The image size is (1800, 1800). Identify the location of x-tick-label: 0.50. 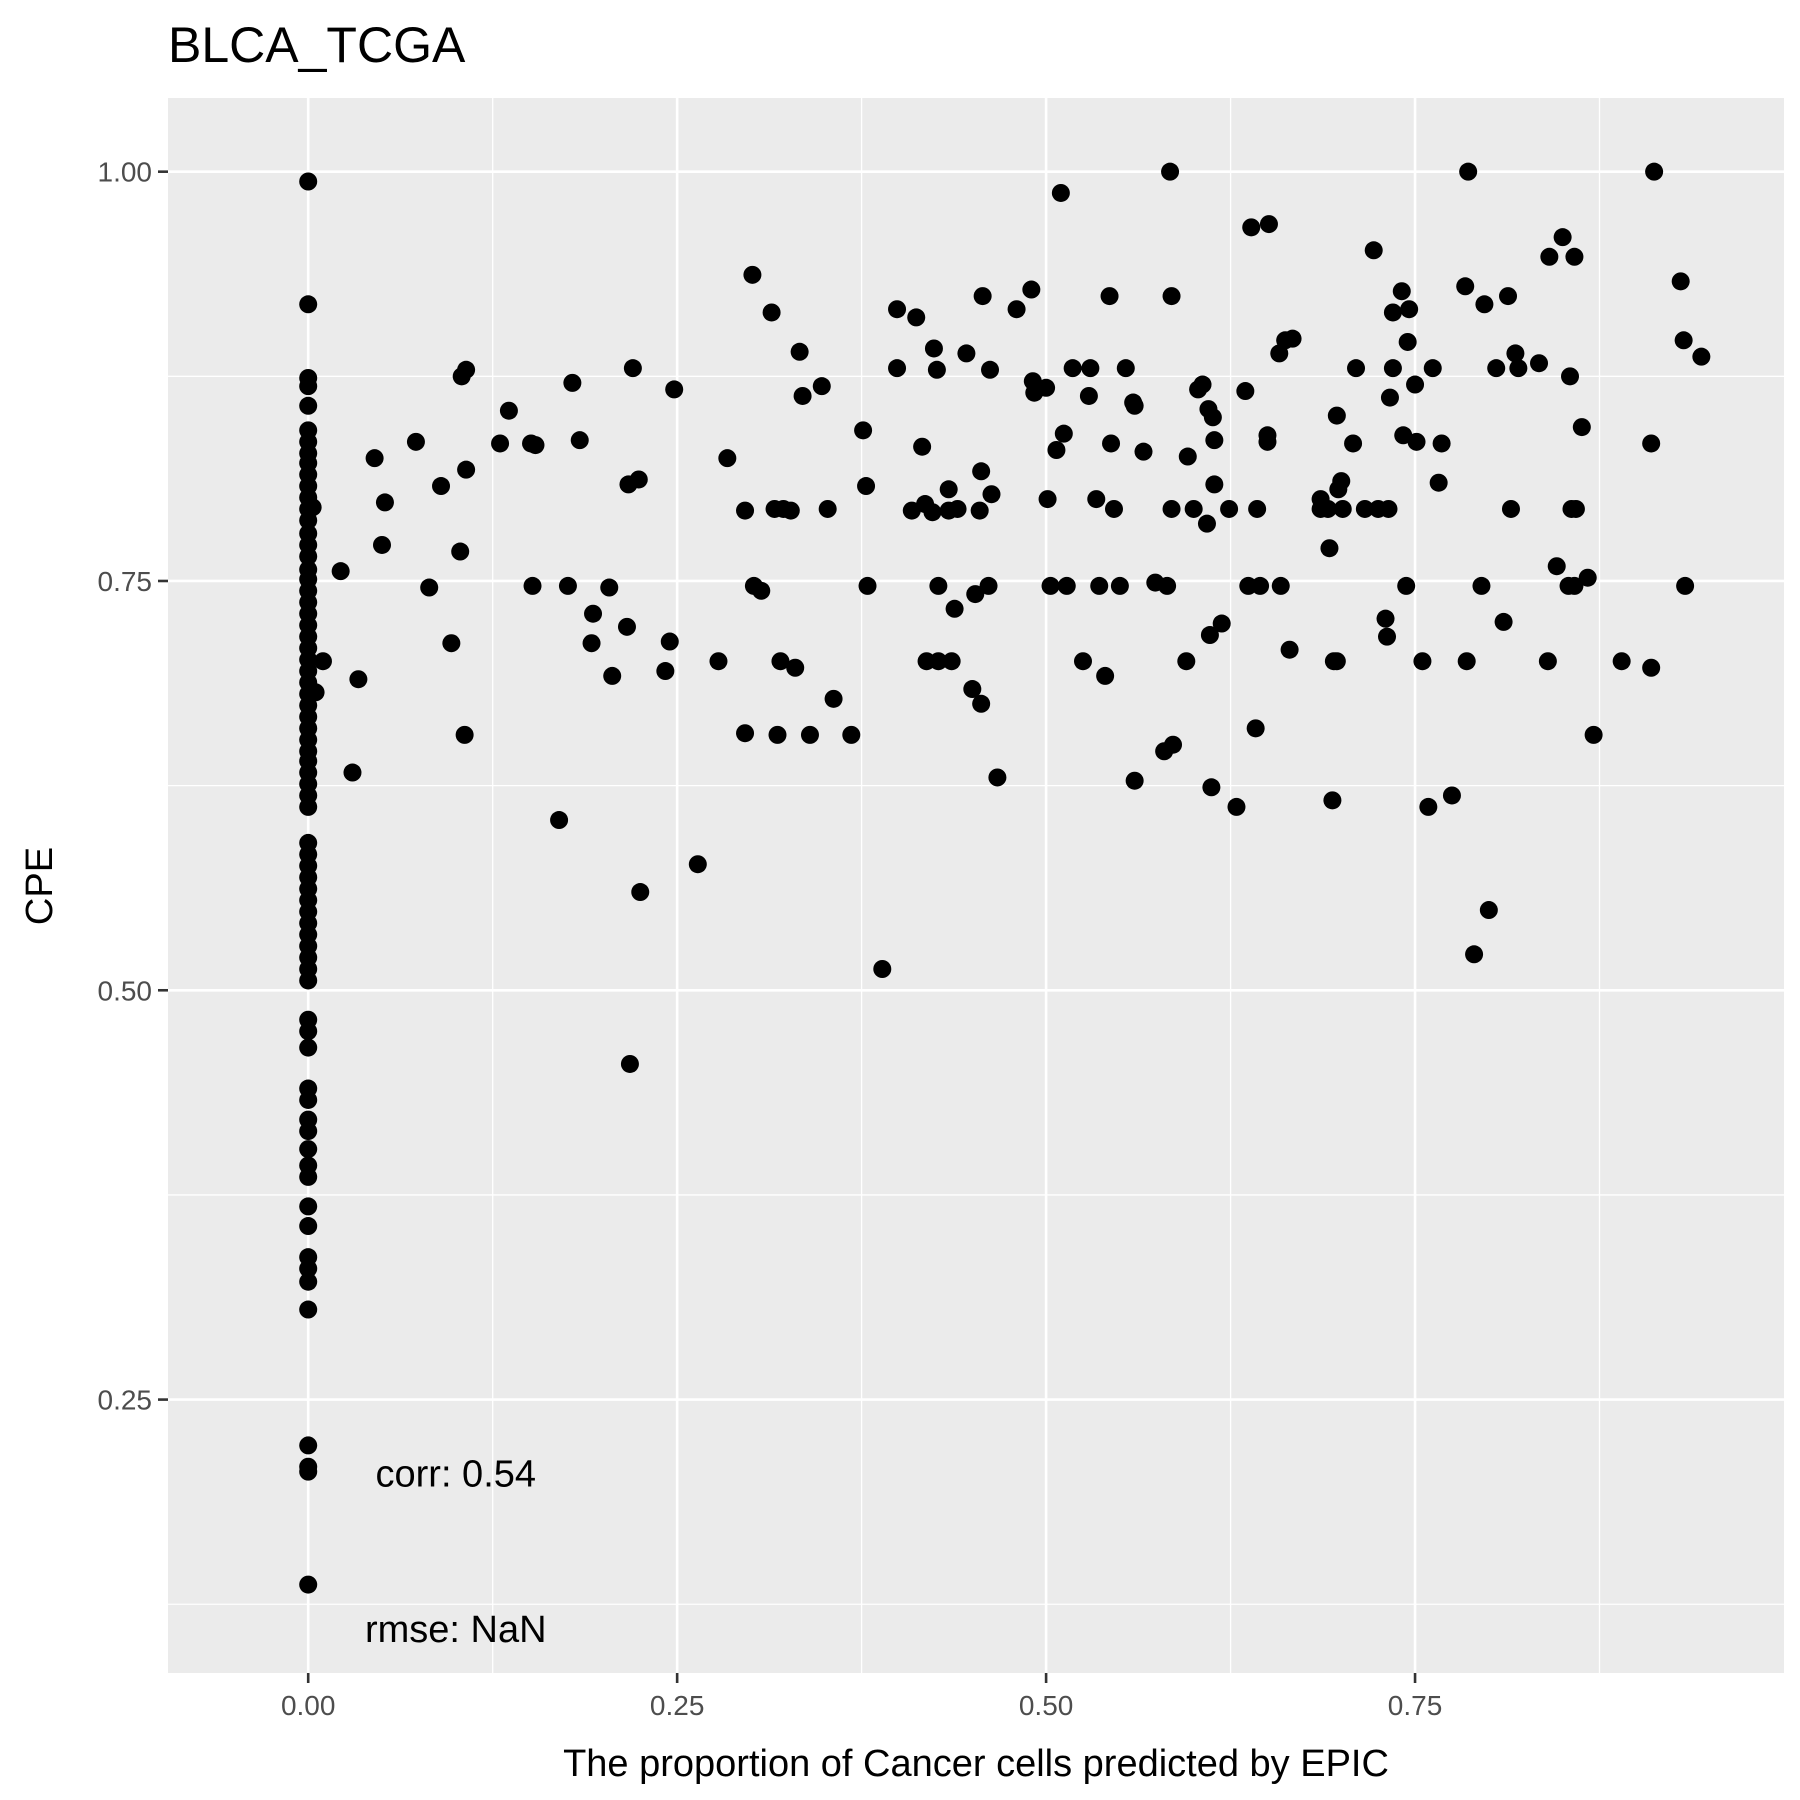
(1046, 1705).